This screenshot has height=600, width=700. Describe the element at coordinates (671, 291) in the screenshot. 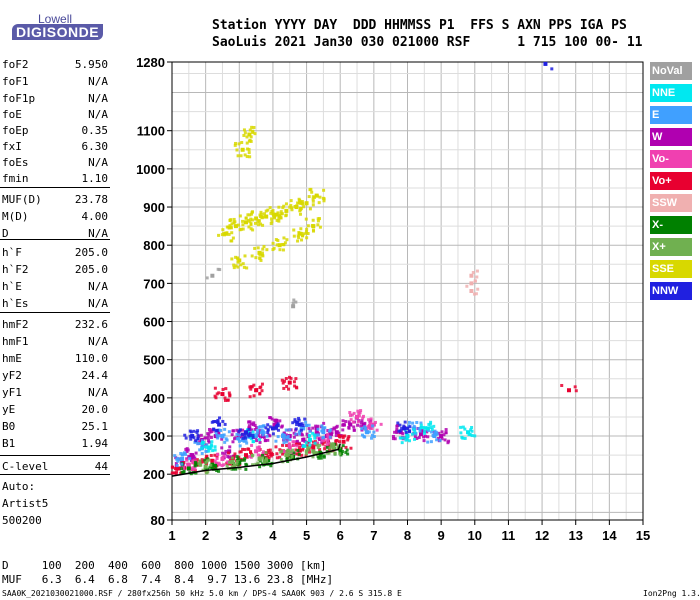

I see `legend-item: NNW` at that location.